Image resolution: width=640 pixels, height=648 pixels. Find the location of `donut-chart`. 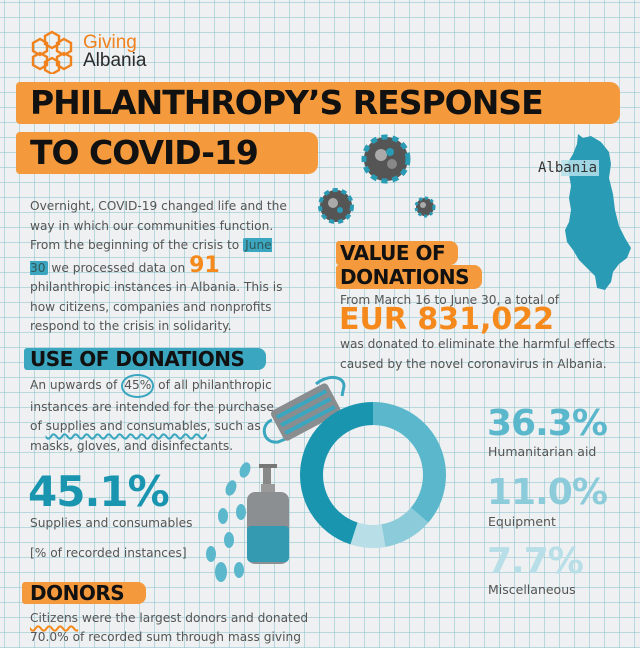

donut-chart is located at coordinates (373, 475).